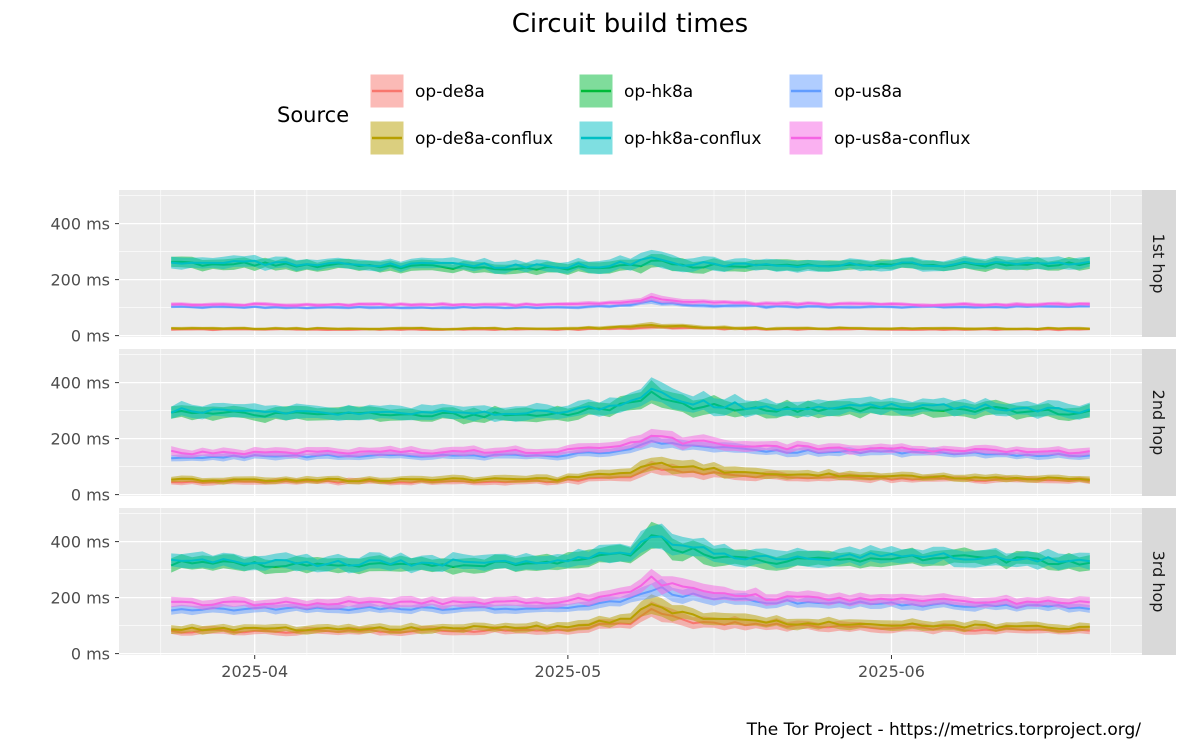  Describe the element at coordinates (450, 92) in the screenshot. I see `legend-label-op-de8a: op-de8a` at that location.